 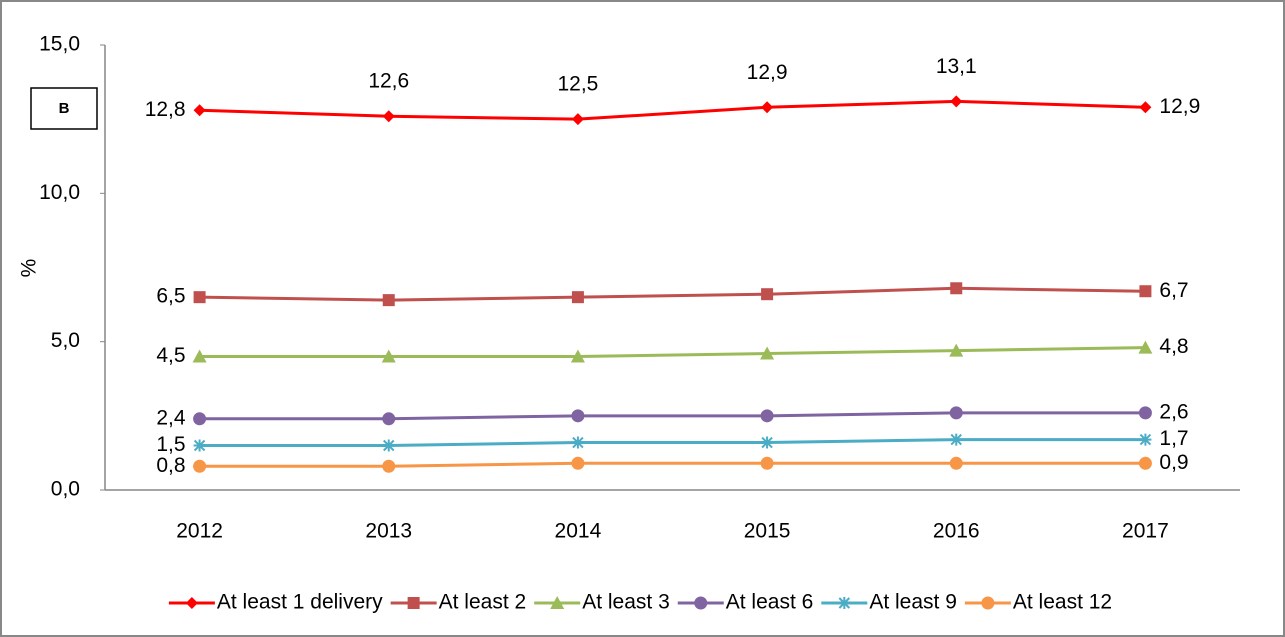 I want to click on data-label: 4,5, so click(x=170, y=355).